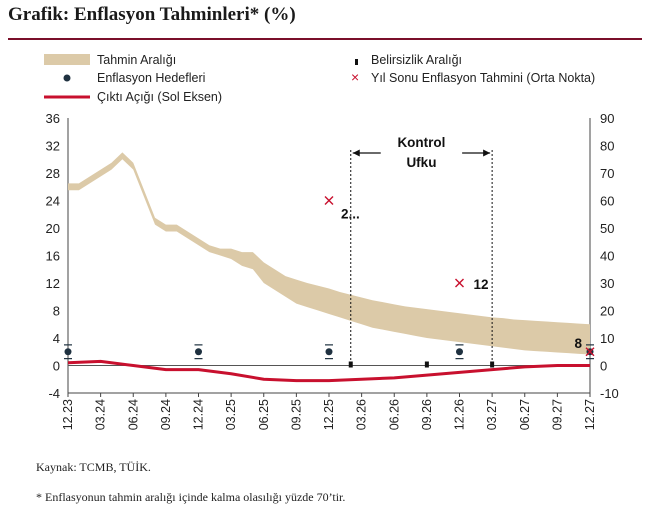  What do you see at coordinates (607, 283) in the screenshot?
I see `y-right-tick-label: 30` at bounding box center [607, 283].